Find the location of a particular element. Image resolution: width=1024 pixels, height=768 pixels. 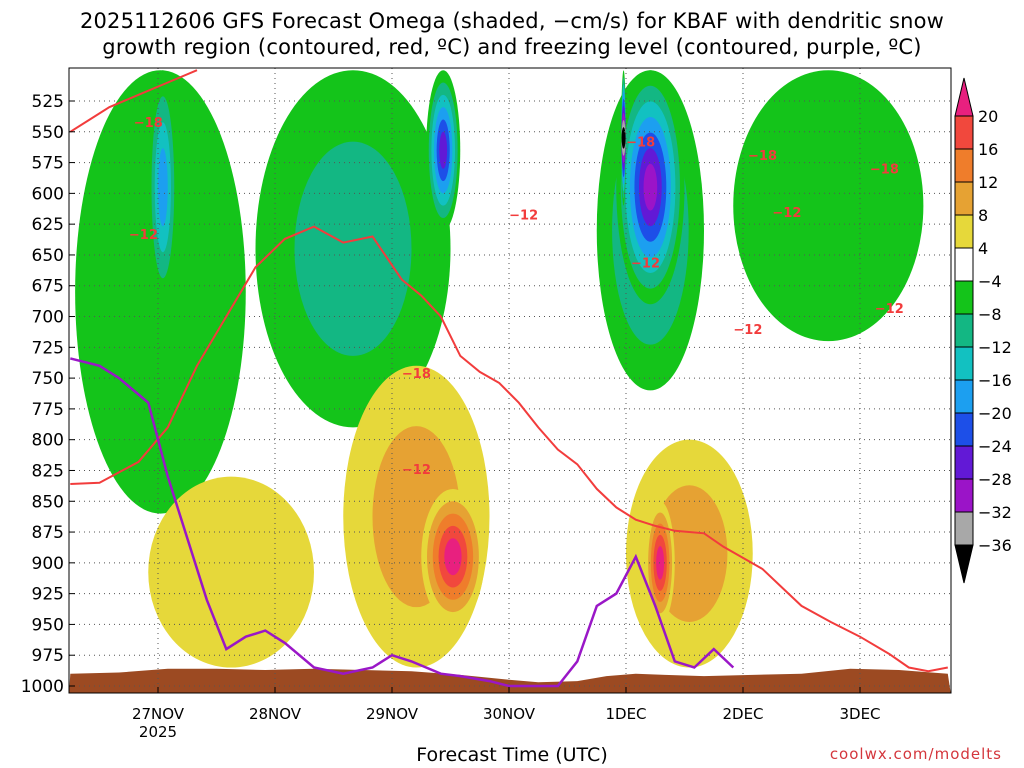

credit-text: coolwx.com/modelts is located at coordinates (915, 754).